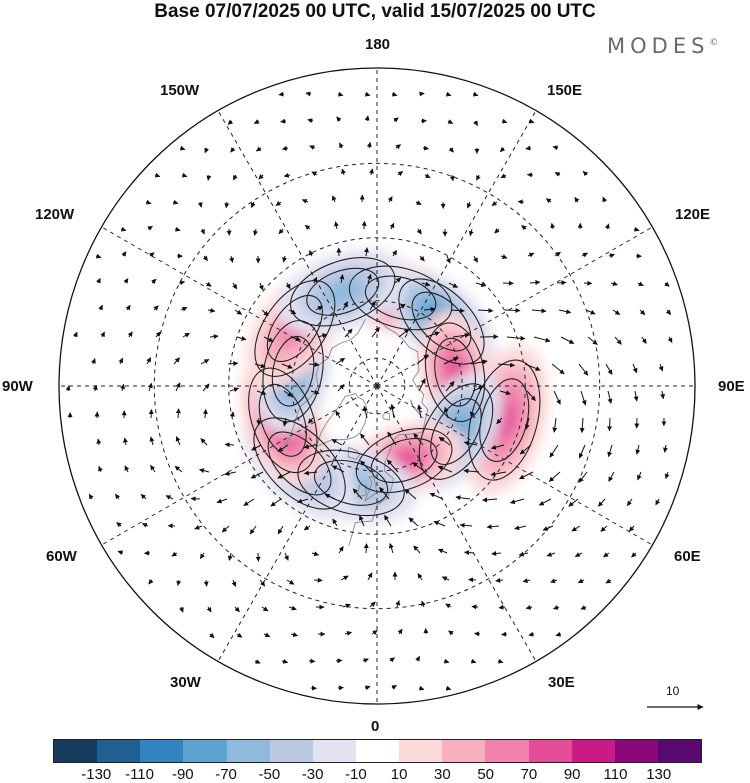 This screenshot has width=750, height=783. What do you see at coordinates (673, 691) in the screenshot?
I see `vector-scale-value: 10` at bounding box center [673, 691].